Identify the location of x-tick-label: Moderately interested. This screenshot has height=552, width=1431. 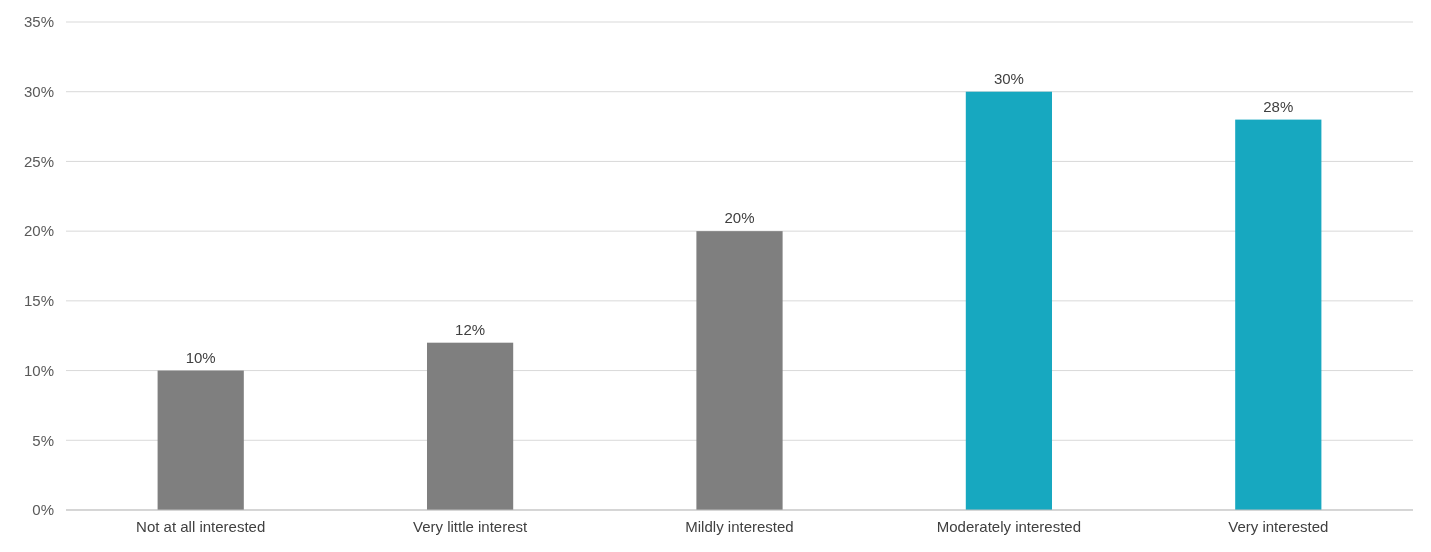
(1009, 526).